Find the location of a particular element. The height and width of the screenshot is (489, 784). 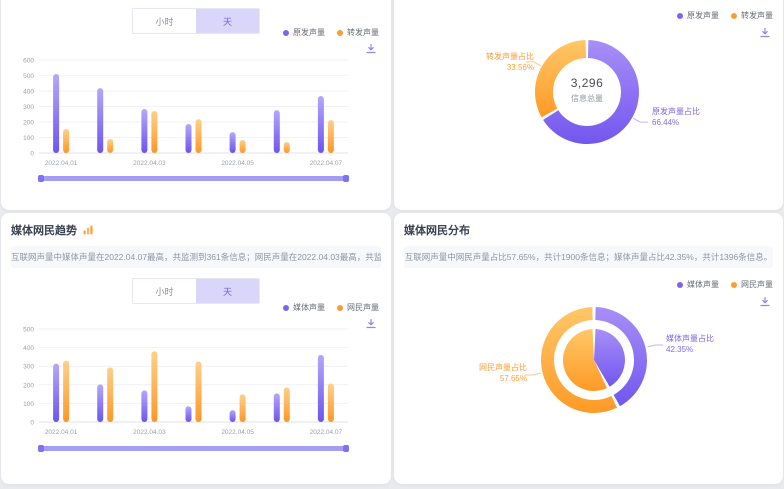

title-text: 媒体网民分布 is located at coordinates (437, 231).